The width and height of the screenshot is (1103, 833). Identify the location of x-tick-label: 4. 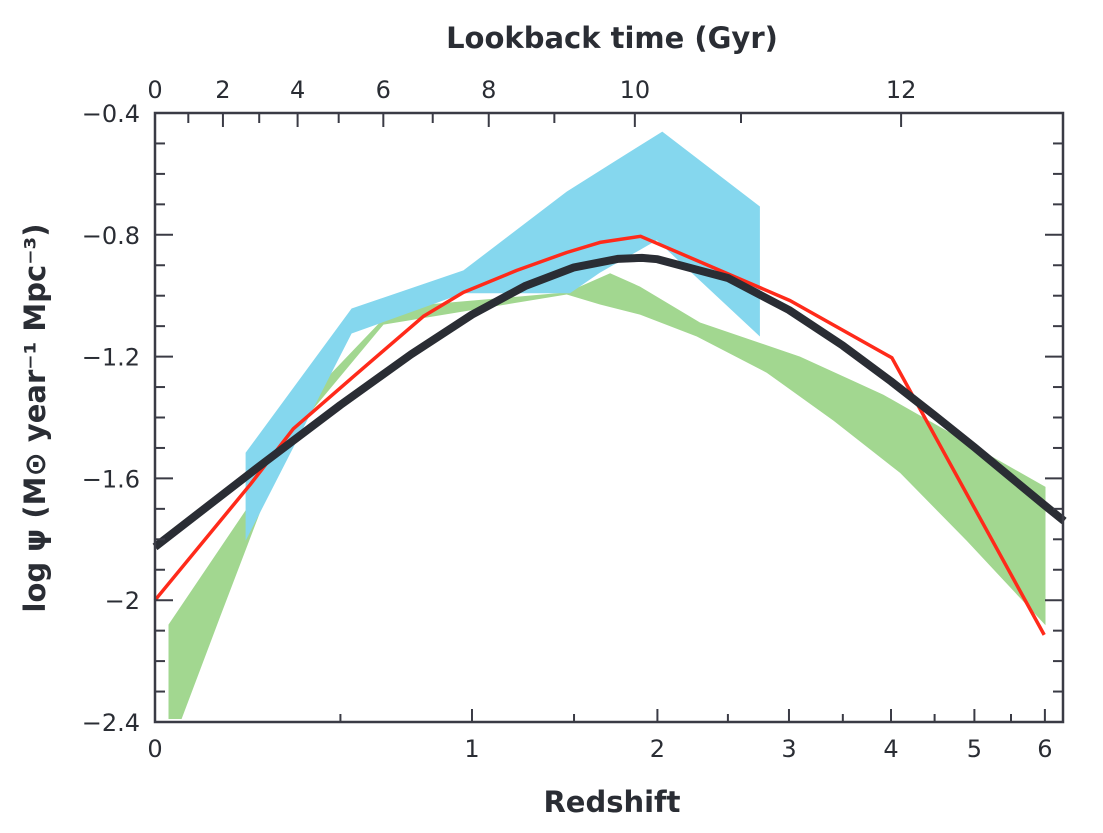
(890, 749).